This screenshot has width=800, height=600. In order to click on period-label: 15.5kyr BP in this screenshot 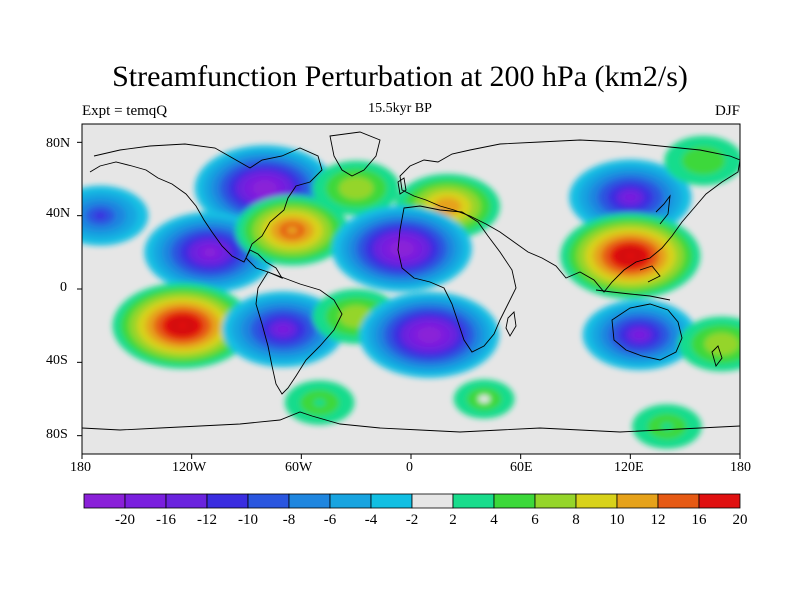, I will do `click(400, 108)`.